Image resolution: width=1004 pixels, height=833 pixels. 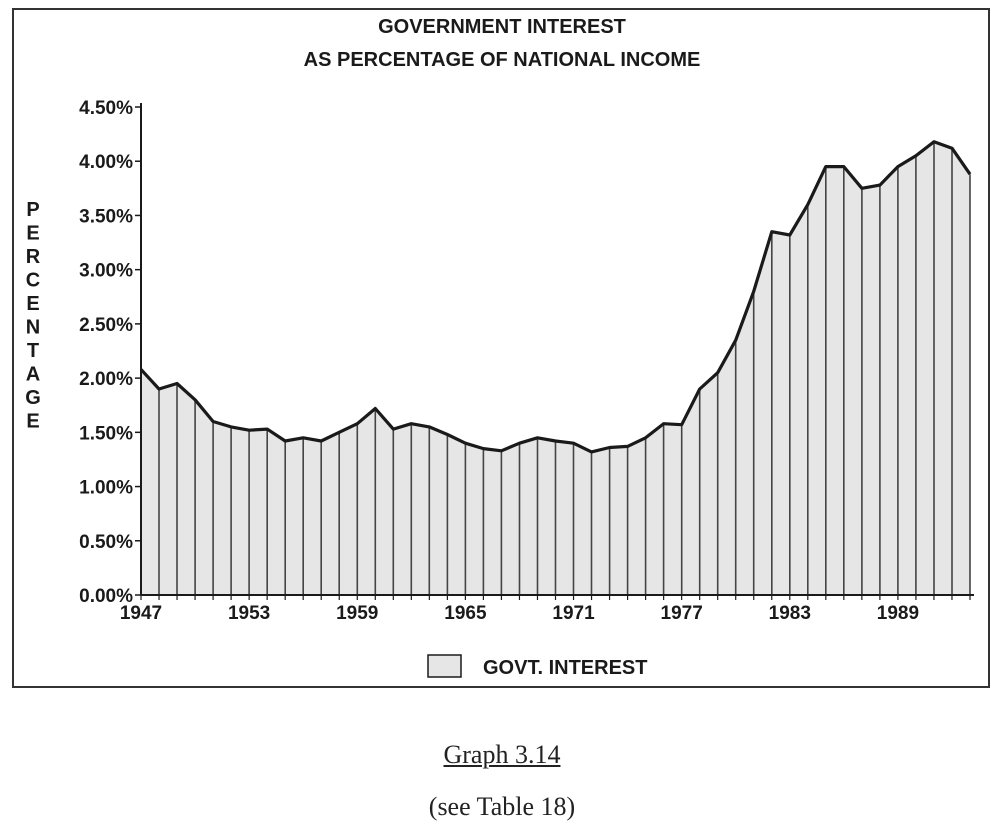 I want to click on y-axis-label-letter: C, so click(x=33, y=281).